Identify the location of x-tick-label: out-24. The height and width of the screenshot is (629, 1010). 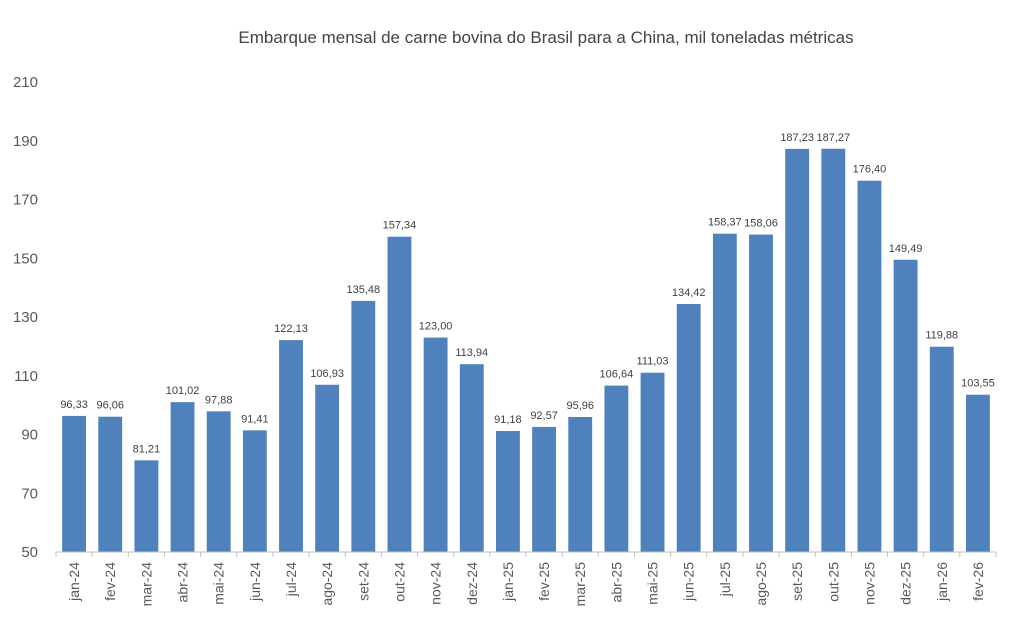
(399, 582).